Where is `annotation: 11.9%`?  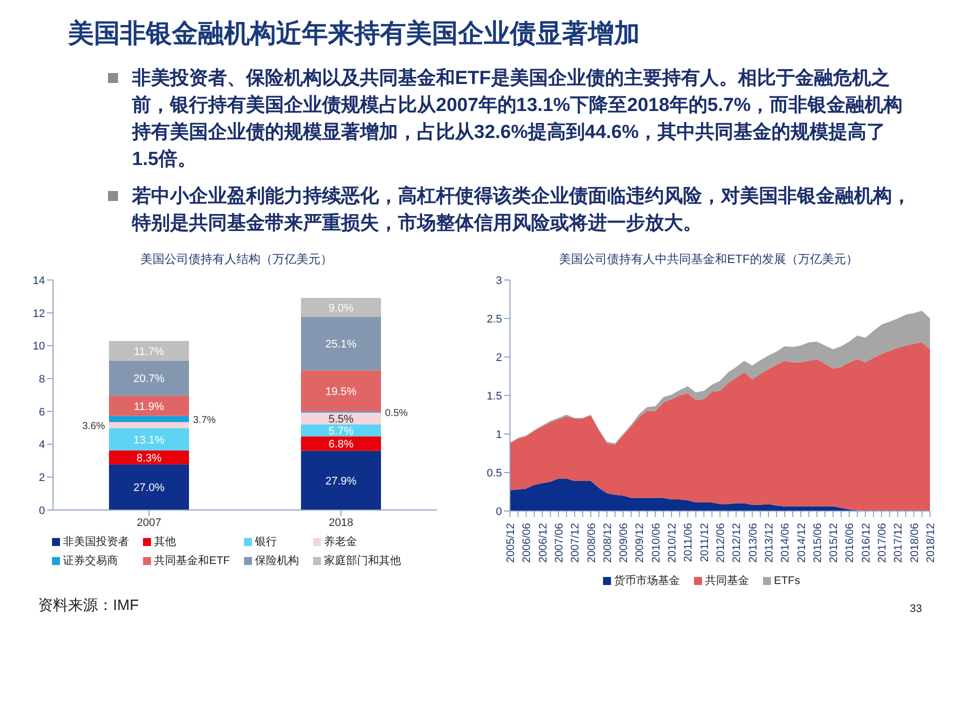 annotation: 11.9% is located at coordinates (148, 406).